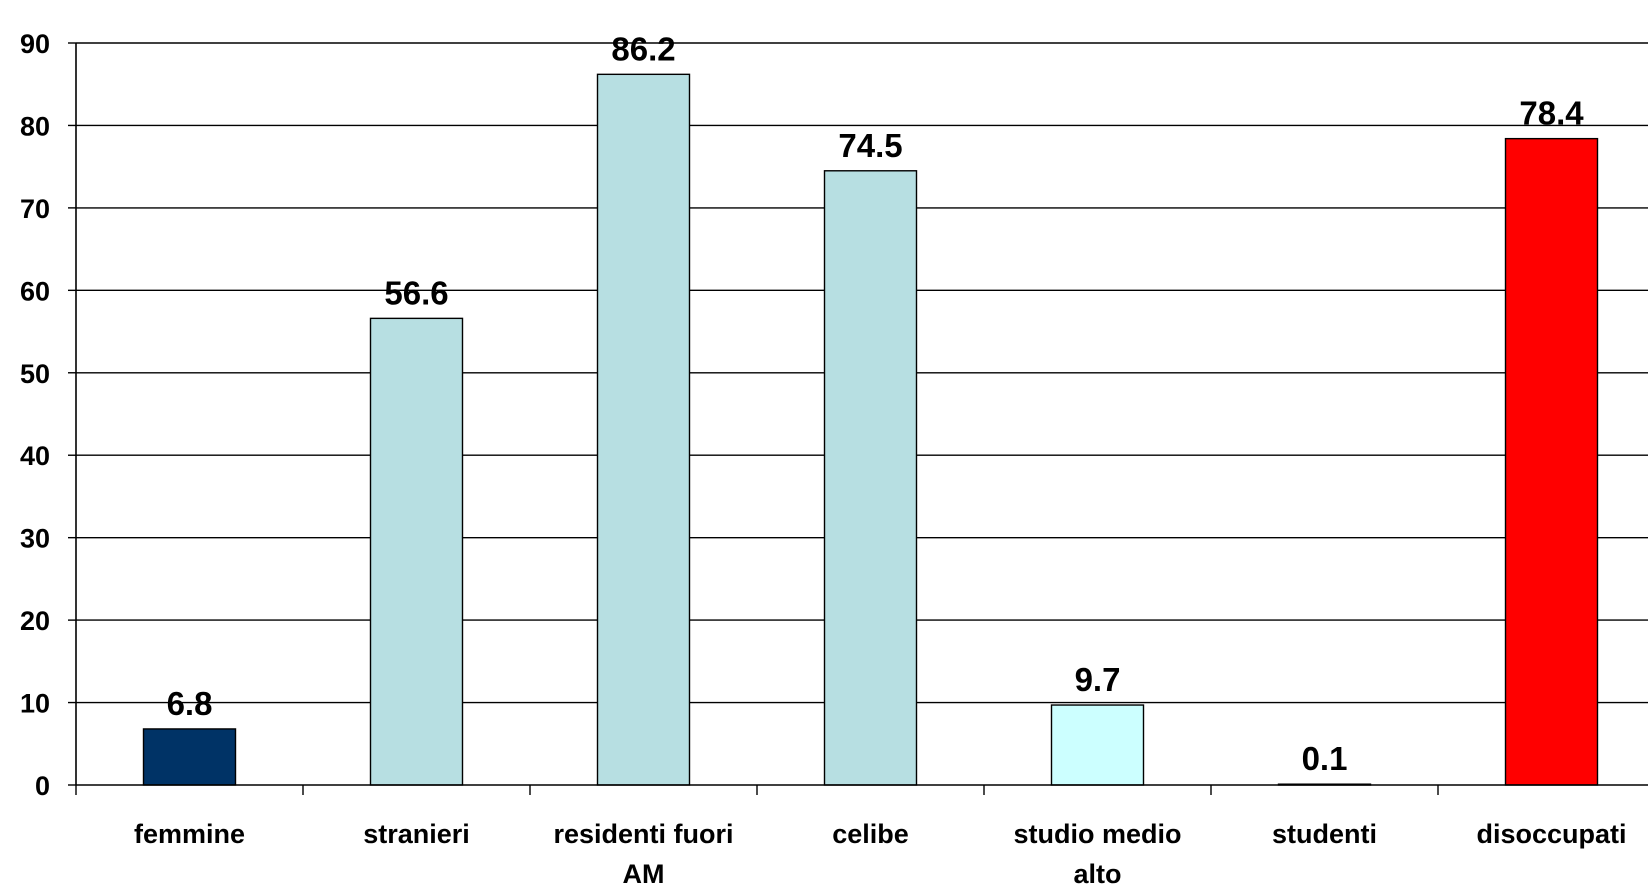 The width and height of the screenshot is (1648, 888). What do you see at coordinates (1551, 834) in the screenshot?
I see `x-tick-label: disoccupati` at bounding box center [1551, 834].